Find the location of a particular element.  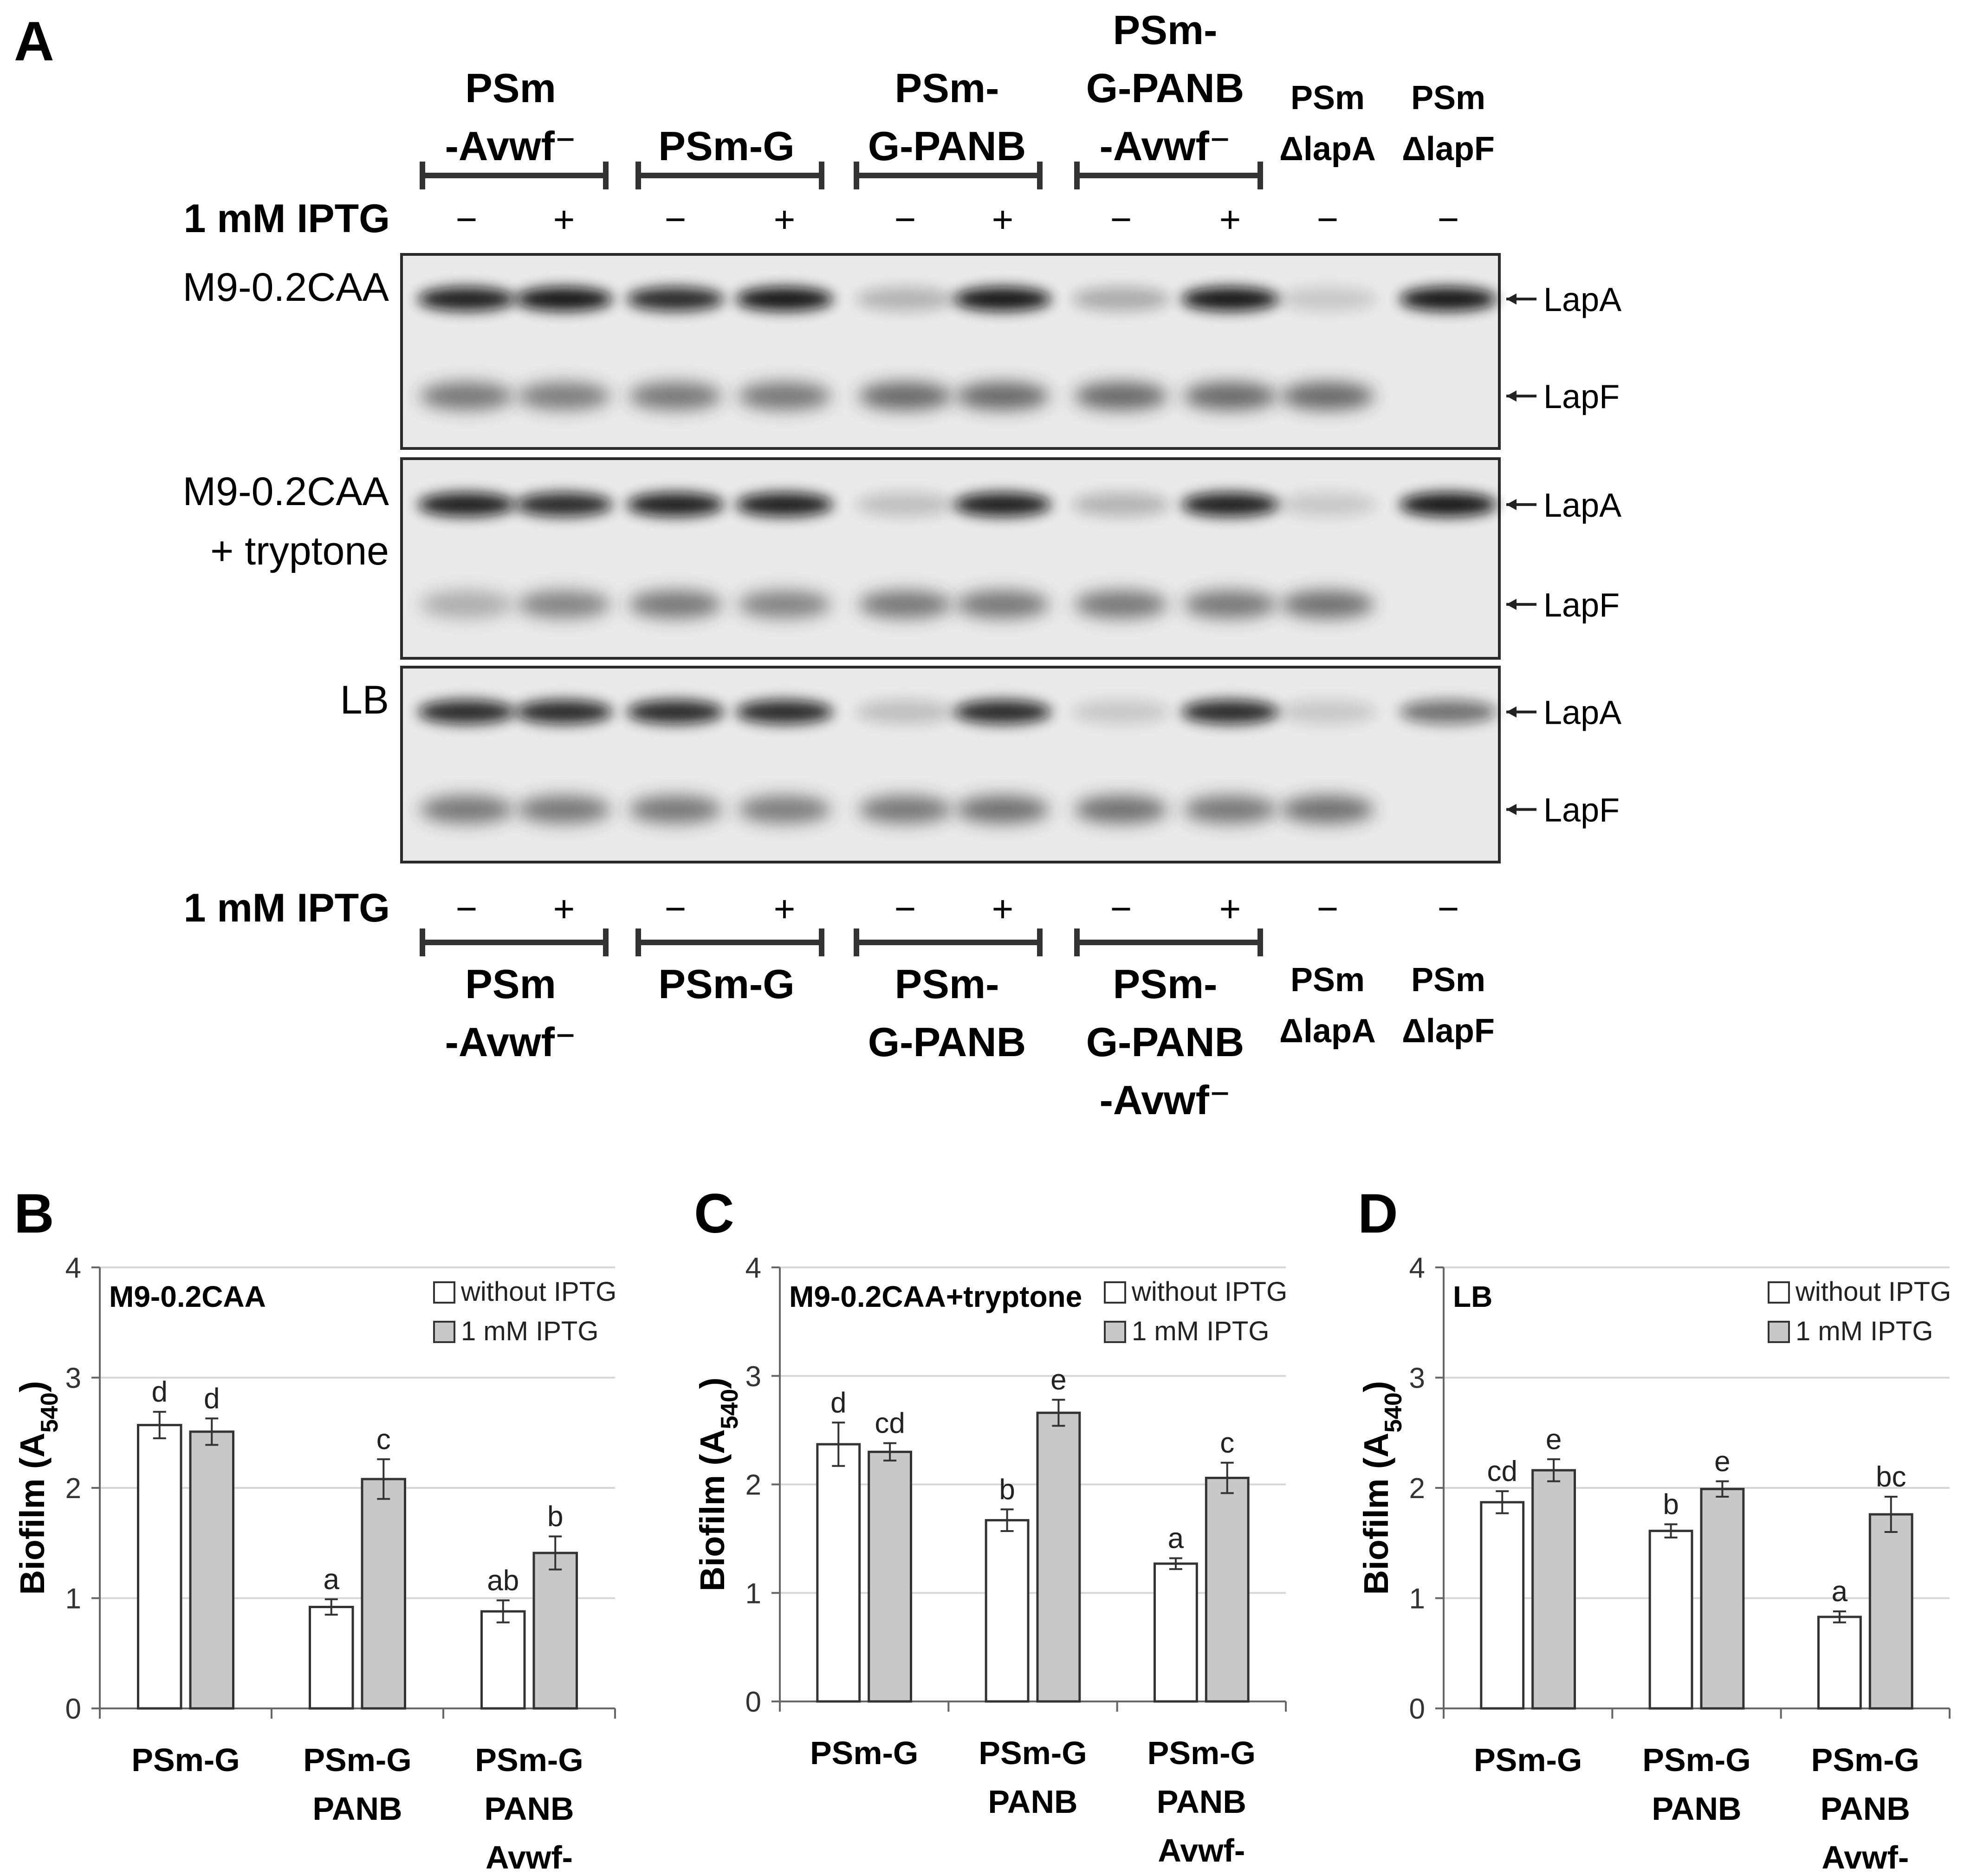

bottom-group-bracket is located at coordinates (514, 942).